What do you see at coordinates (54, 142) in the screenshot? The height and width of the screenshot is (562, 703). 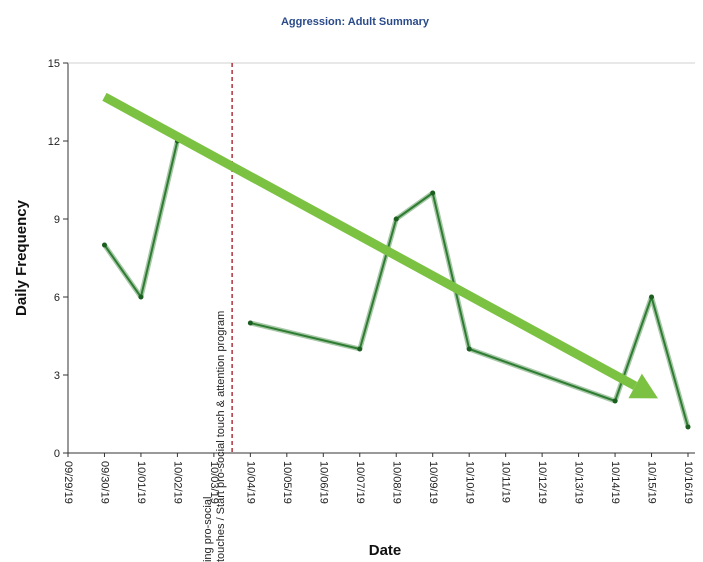 I see `y-tick-label: 12` at bounding box center [54, 142].